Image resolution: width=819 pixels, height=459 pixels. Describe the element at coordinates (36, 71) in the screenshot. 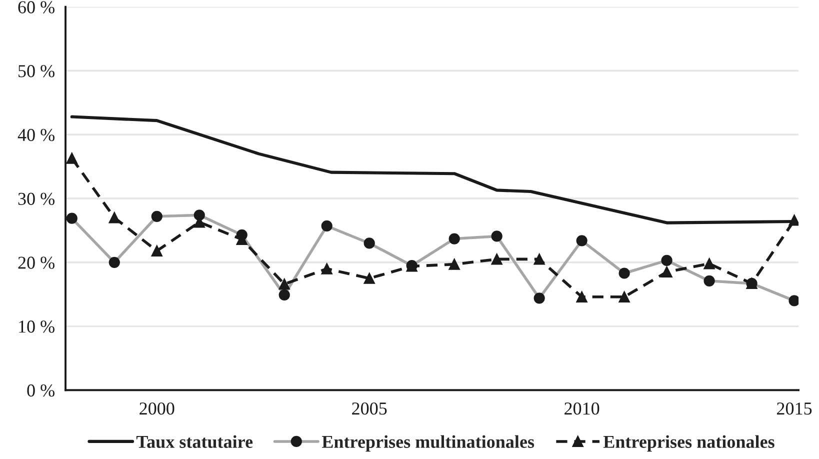

I see `y-tick-label: 50 %` at that location.